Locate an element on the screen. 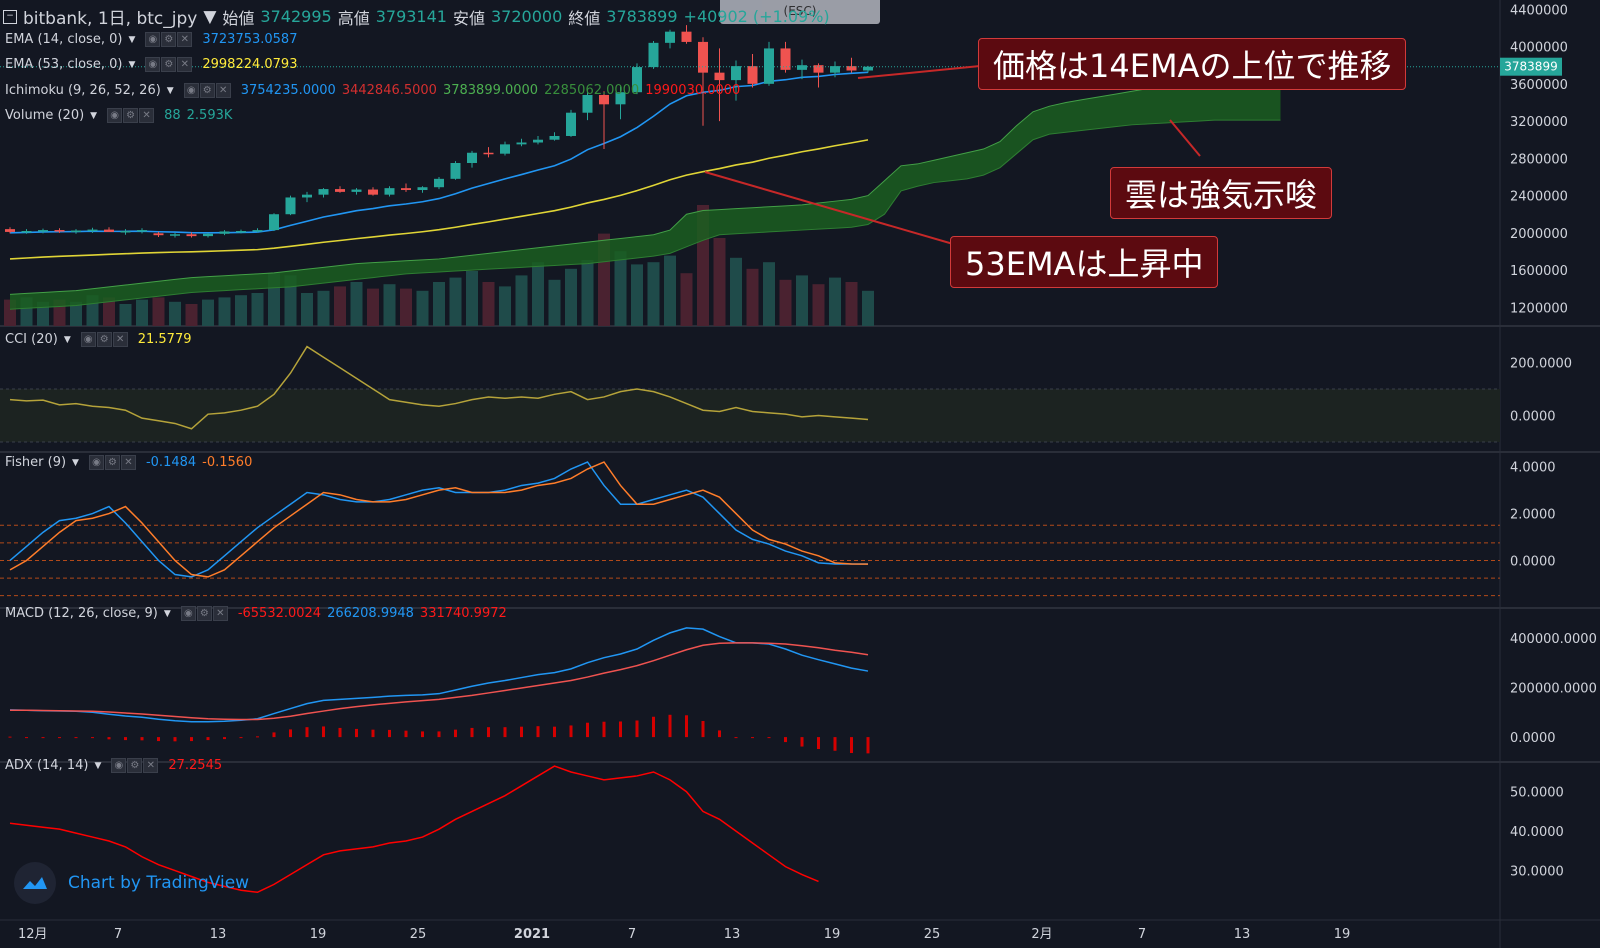 The image size is (1600, 948). legend-volume: Volume (20) ▼ ◉ ⚙ ✕ 88 2.593K is located at coordinates (118, 115).